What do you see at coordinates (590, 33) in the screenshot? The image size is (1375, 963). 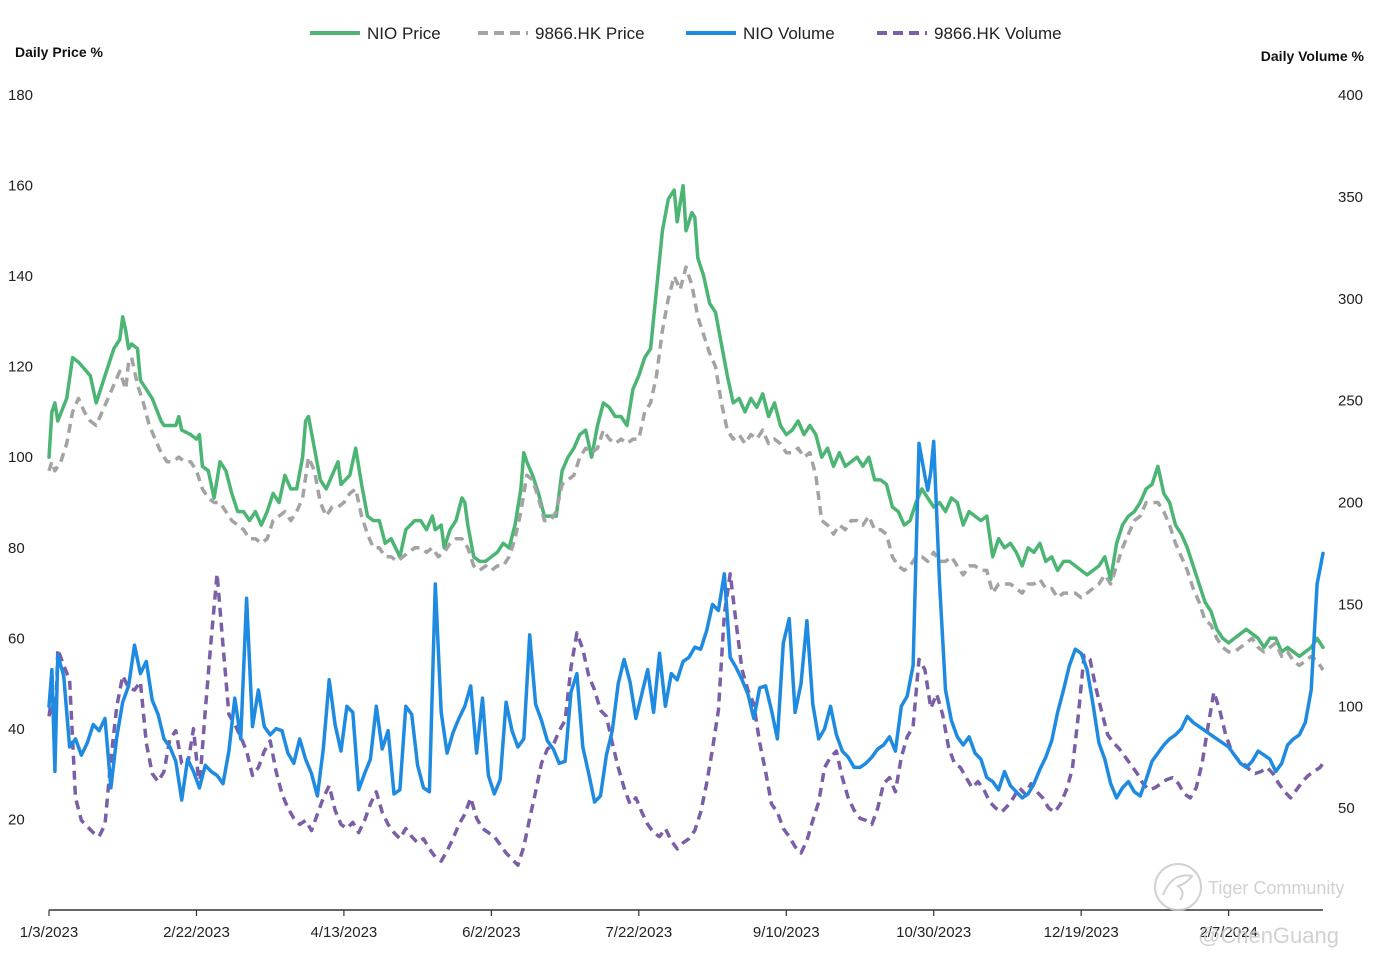 I see `legend-label-hk-price: 9866.HK Price` at bounding box center [590, 33].